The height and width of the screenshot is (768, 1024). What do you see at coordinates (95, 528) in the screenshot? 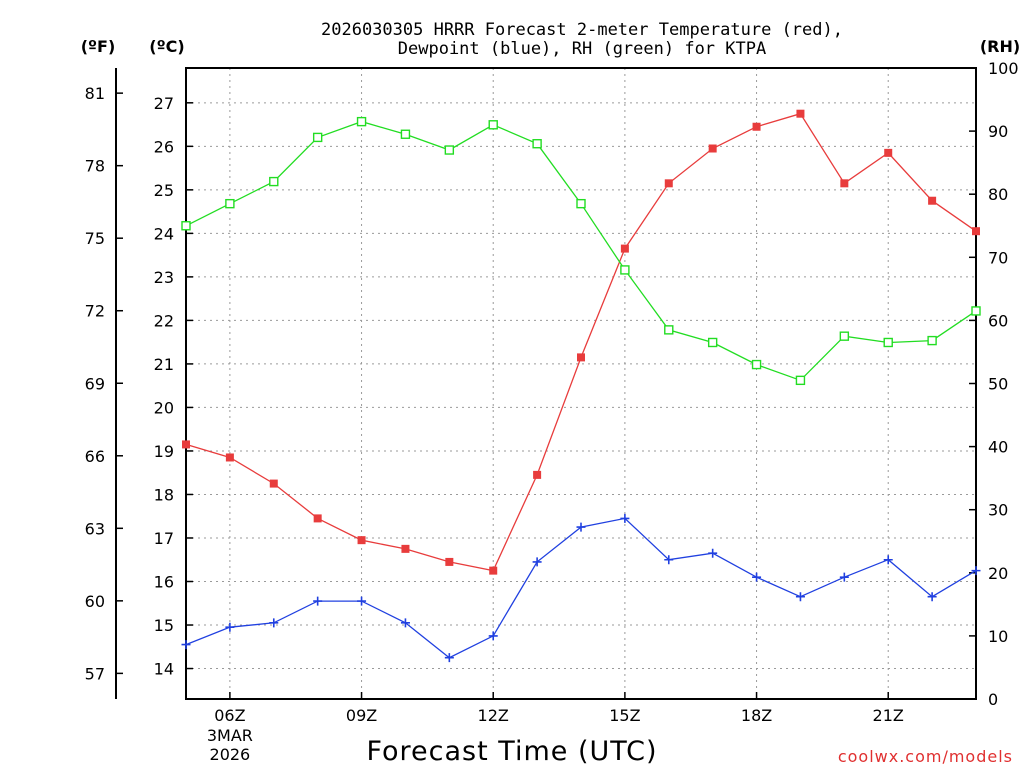
I see `fahrenheit-tick-label: 63` at bounding box center [95, 528].